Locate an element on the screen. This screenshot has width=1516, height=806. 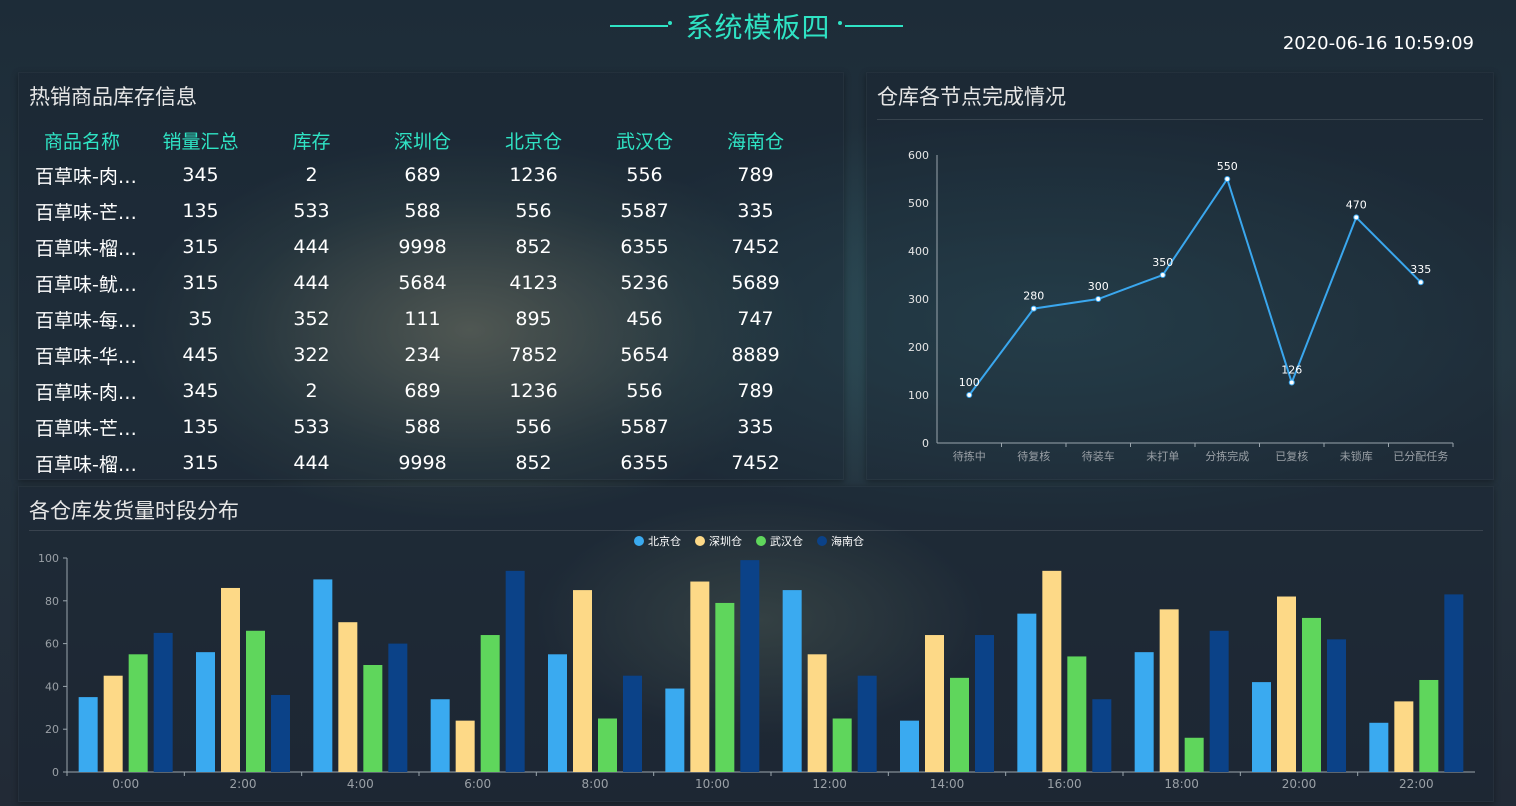
table-cell: 533 is located at coordinates (311, 427).